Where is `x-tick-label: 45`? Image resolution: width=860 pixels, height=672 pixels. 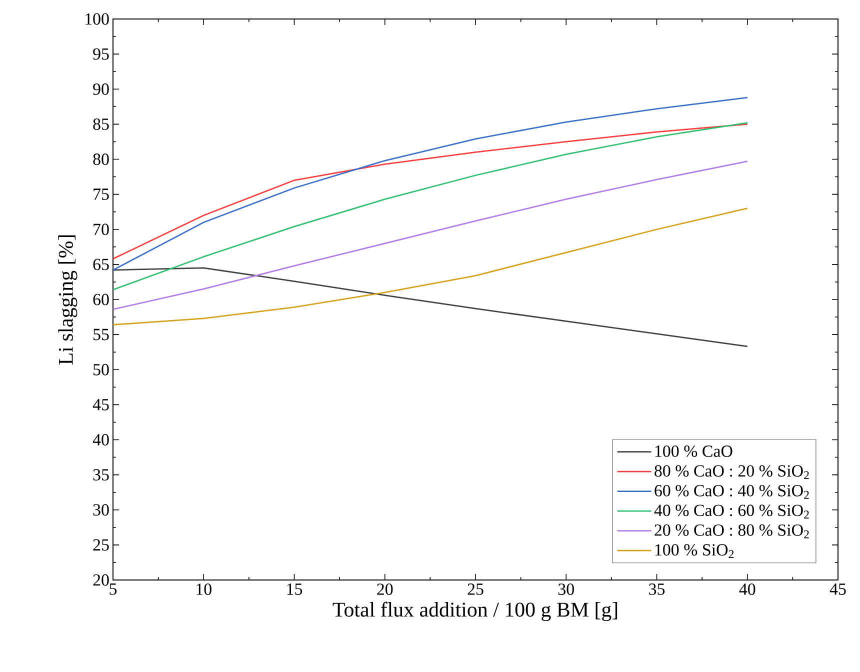 x-tick-label: 45 is located at coordinates (838, 589).